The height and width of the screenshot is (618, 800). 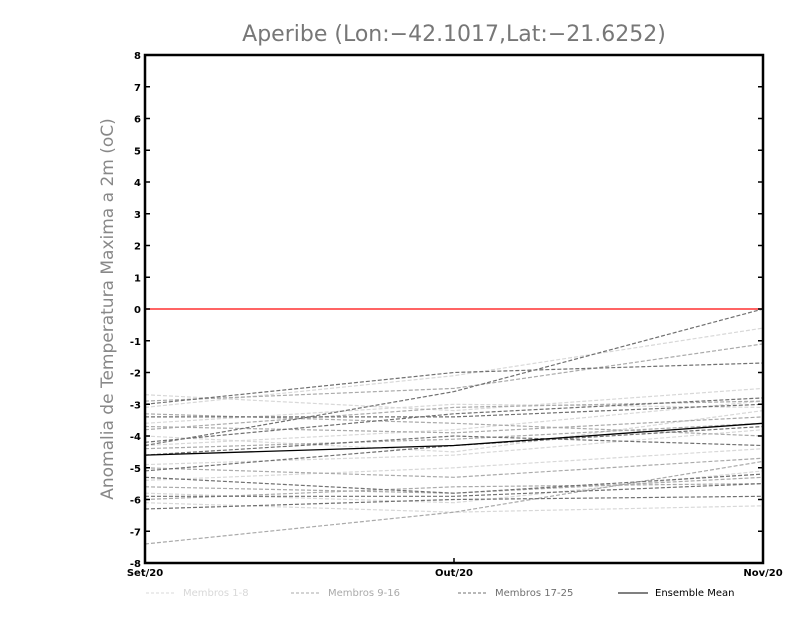 I want to click on x-tick-label: Out/20, so click(x=454, y=573).